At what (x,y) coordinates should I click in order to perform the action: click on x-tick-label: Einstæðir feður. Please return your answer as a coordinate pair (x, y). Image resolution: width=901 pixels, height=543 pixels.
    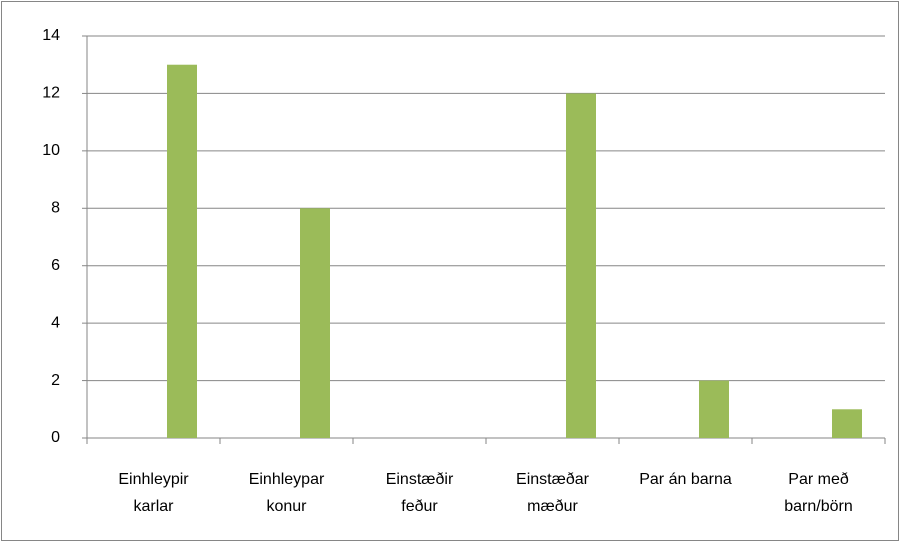
    Looking at the image, I should click on (419, 493).